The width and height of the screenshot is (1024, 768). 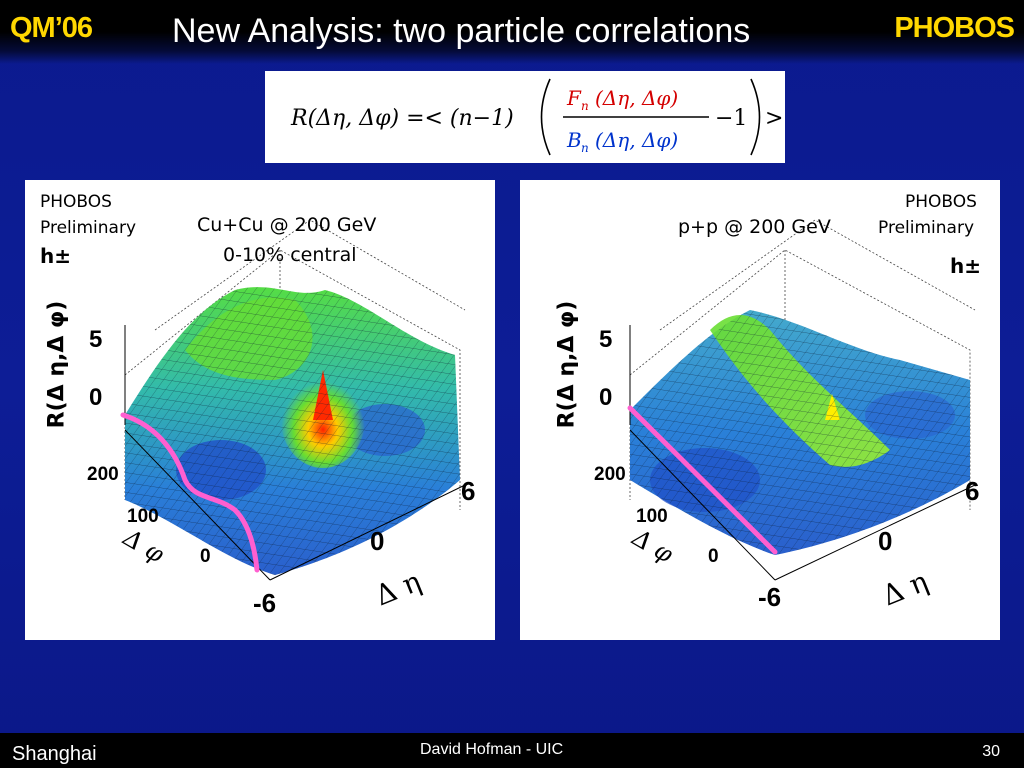 I want to click on footer-author: David Hofman - UIC, so click(x=492, y=749).